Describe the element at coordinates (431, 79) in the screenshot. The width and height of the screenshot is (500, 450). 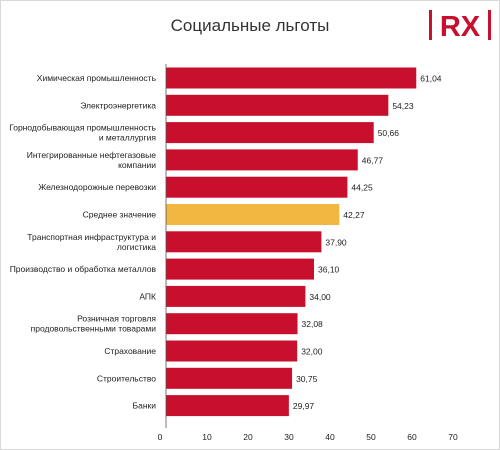
I see `bar-value-label: 61,04` at that location.